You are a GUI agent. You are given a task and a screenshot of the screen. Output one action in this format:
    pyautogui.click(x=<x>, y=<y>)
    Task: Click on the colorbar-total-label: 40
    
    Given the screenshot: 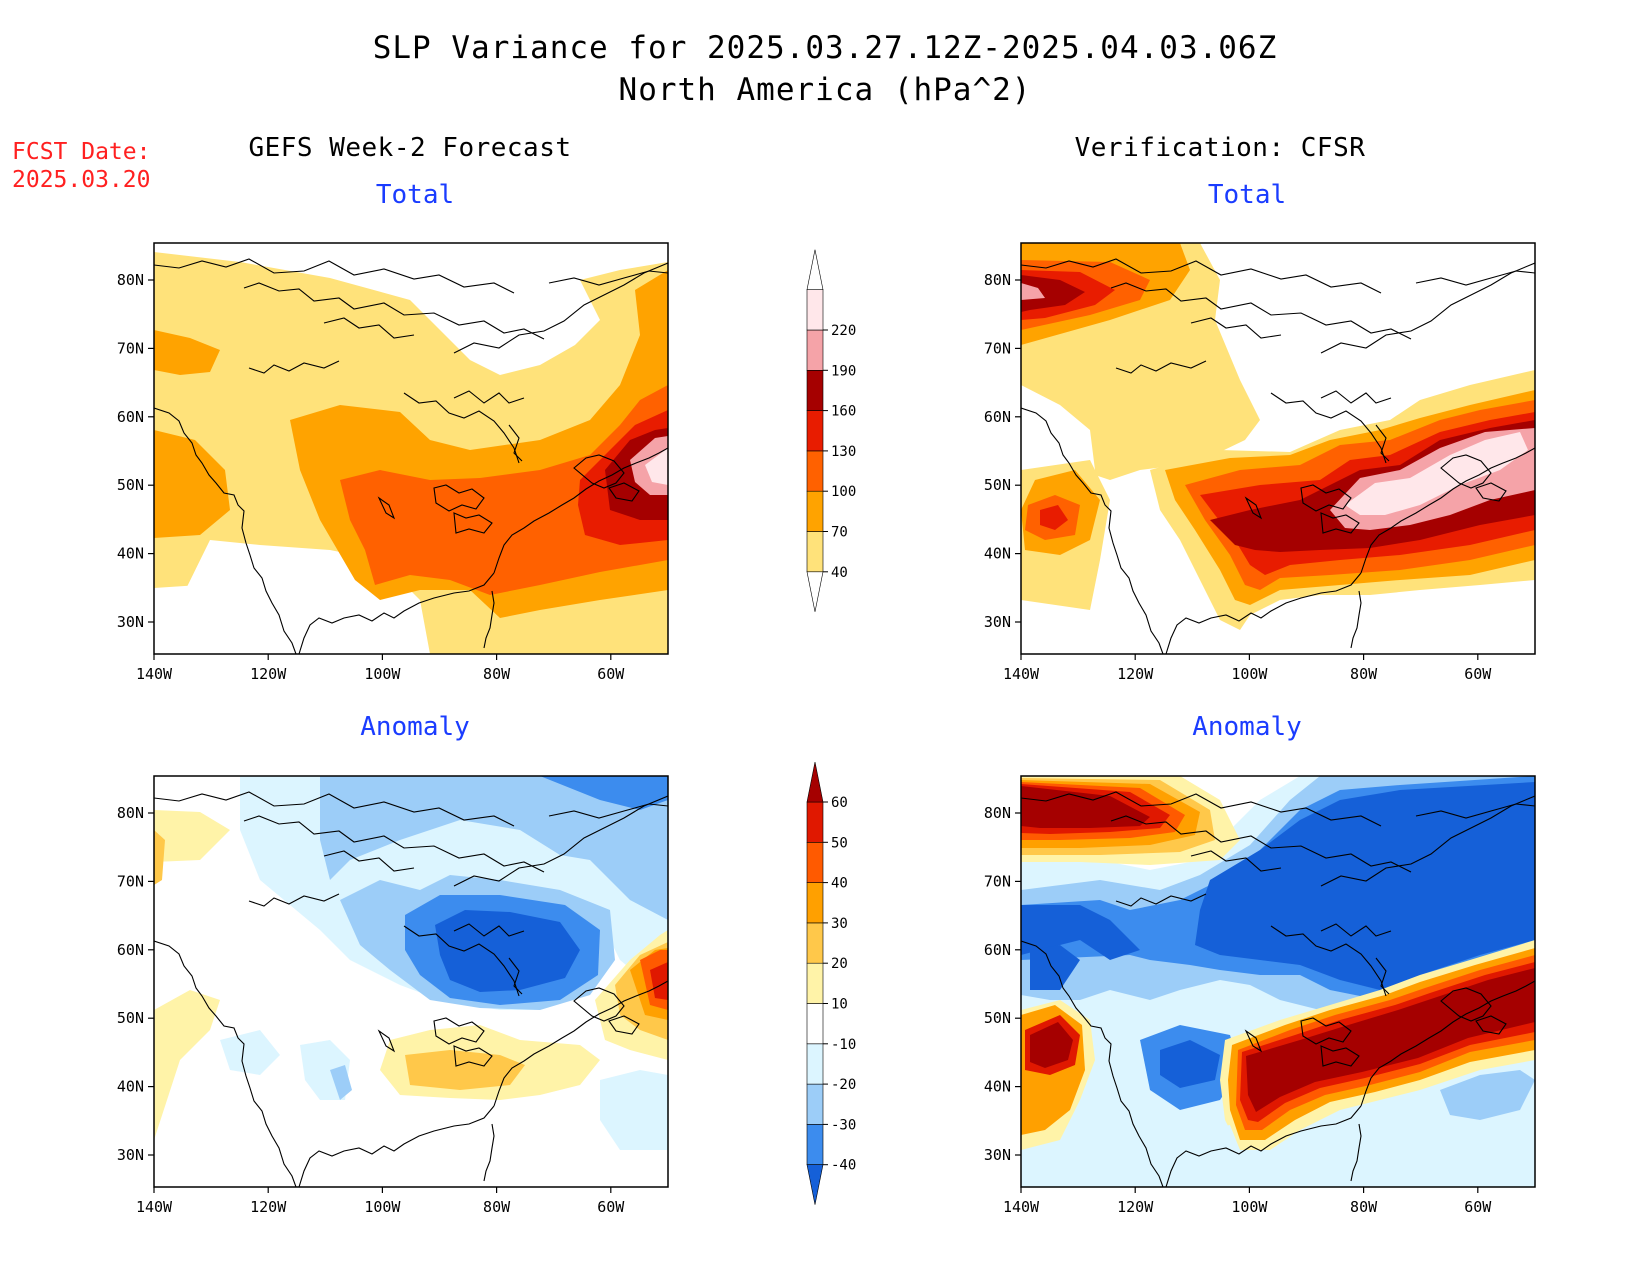 What is the action you would take?
    pyautogui.click(x=839, y=573)
    